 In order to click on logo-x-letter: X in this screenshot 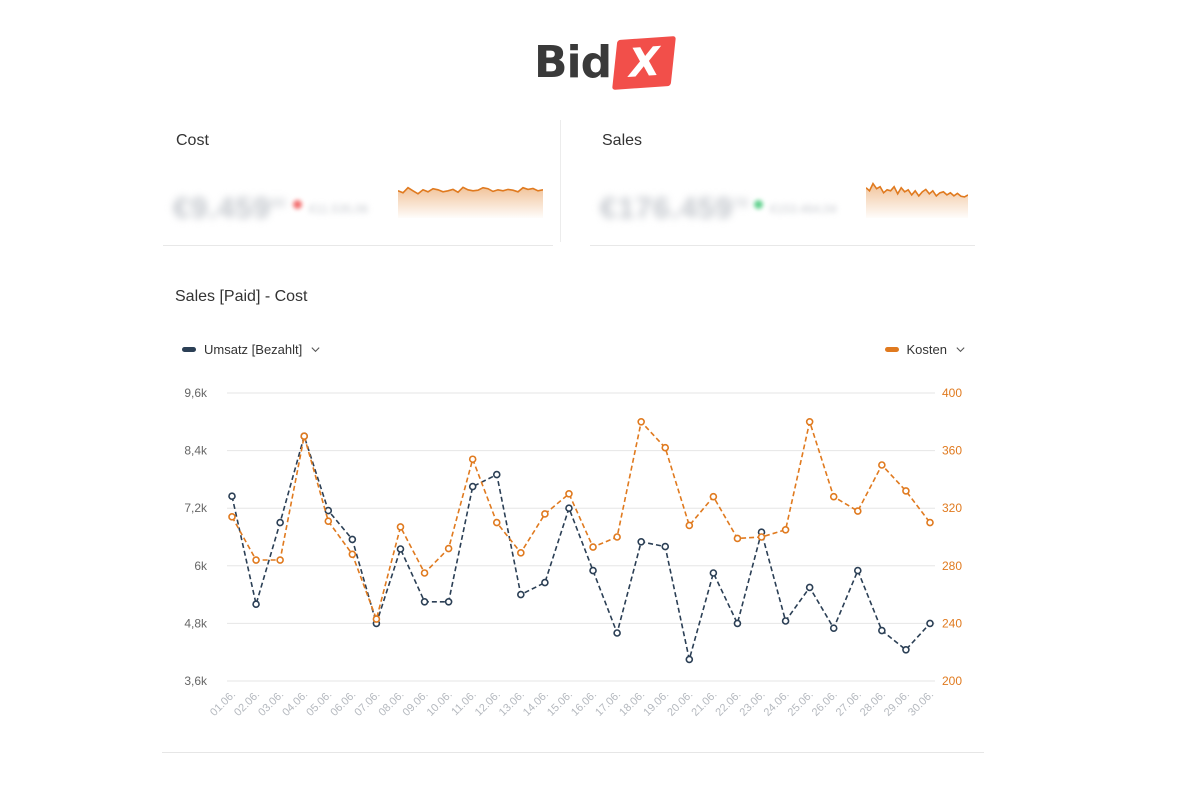, I will do `click(644, 63)`.